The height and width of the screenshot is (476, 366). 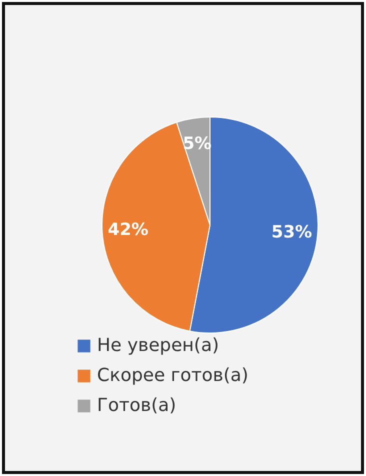 What do you see at coordinates (291, 232) in the screenshot?
I see `data-label: 53%` at bounding box center [291, 232].